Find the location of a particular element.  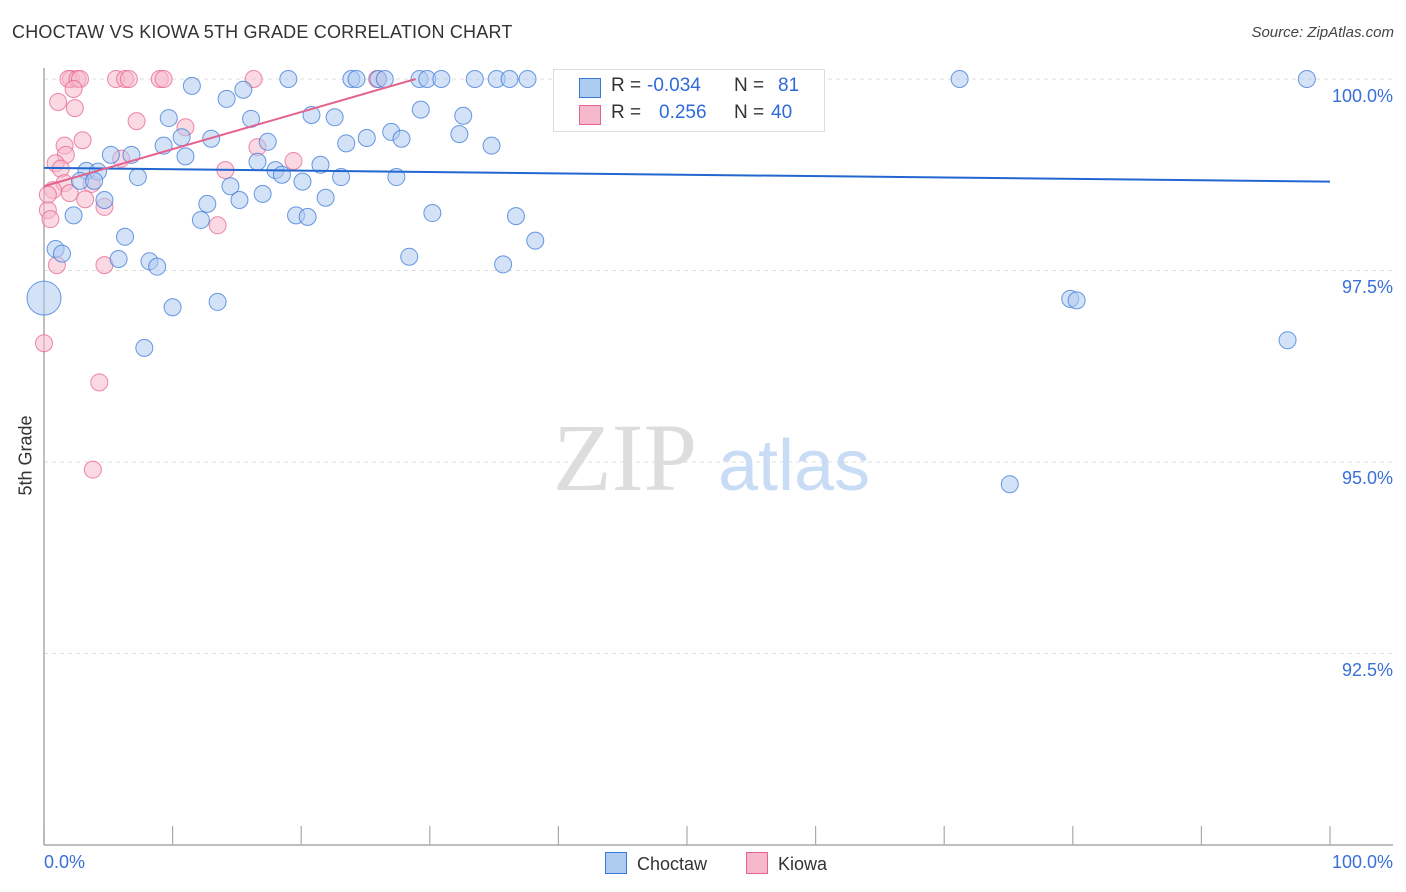

y-tick-label: 100.0% is located at coordinates (1362, 96).